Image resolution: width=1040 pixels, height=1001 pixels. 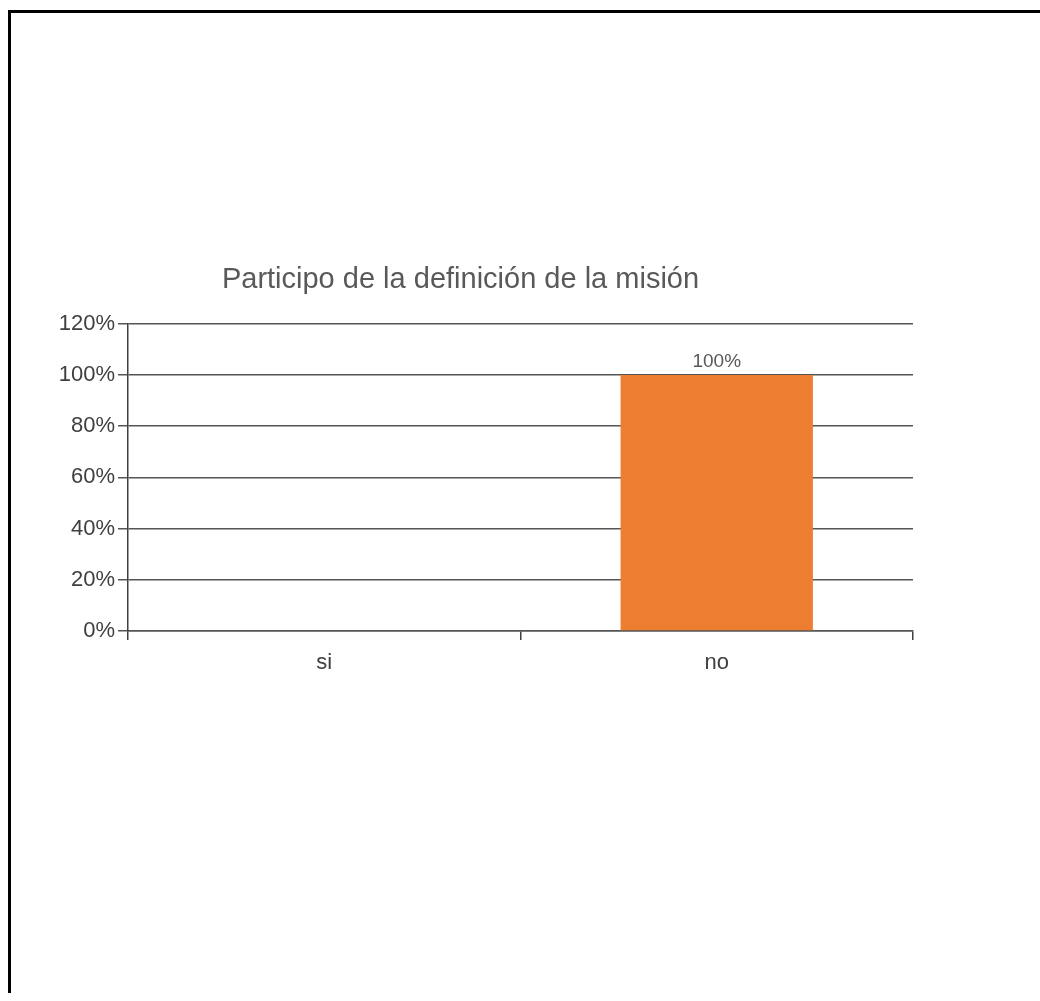 I want to click on y-tick-label: 0%, so click(x=99, y=630).